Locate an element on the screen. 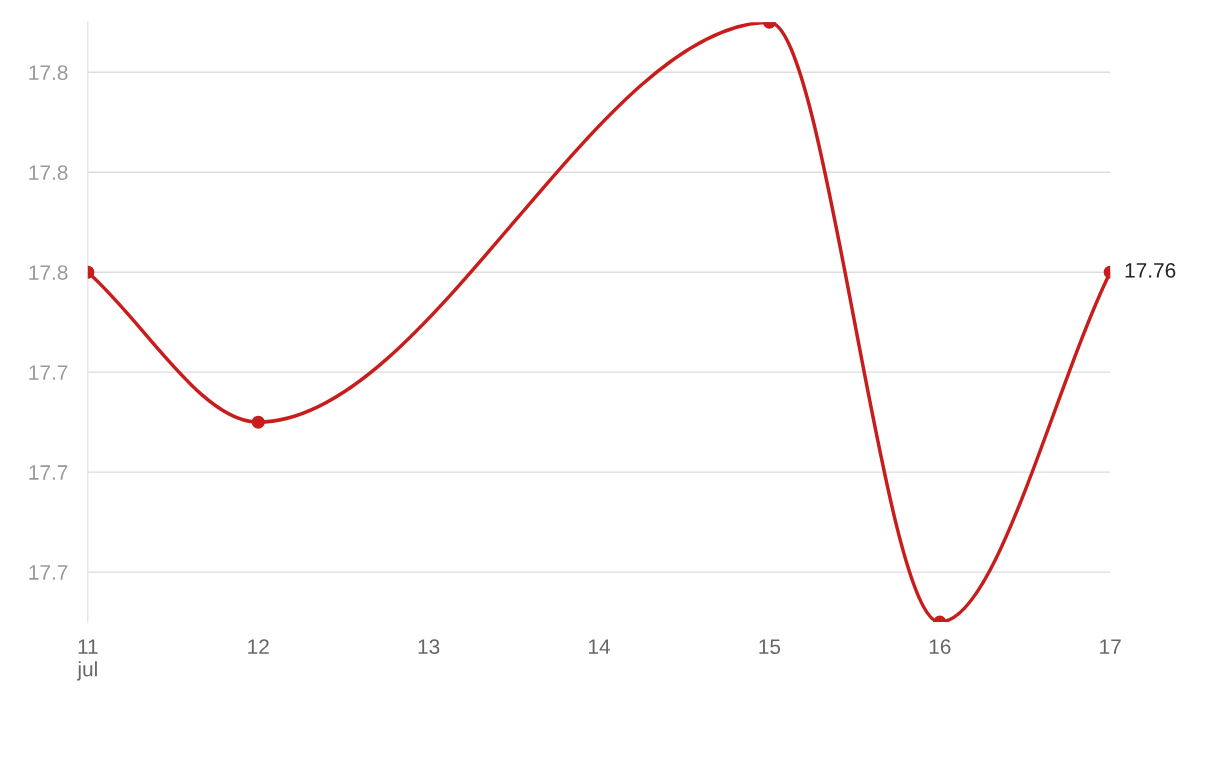 The image size is (1220, 768). x-tick-label: 13 is located at coordinates (429, 647).